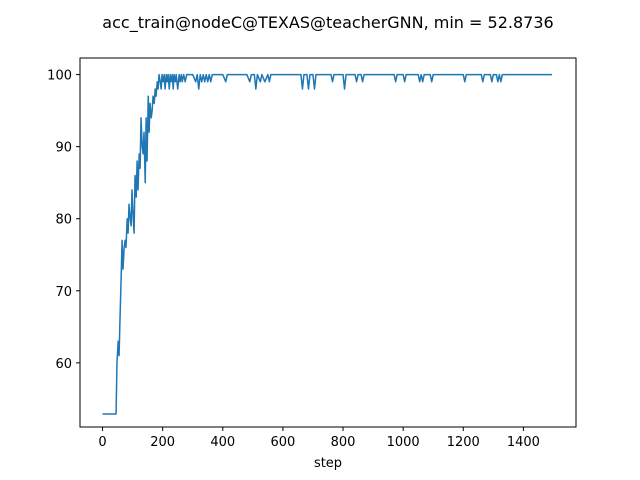  I want to click on y-tick-label: 80, so click(63, 220).